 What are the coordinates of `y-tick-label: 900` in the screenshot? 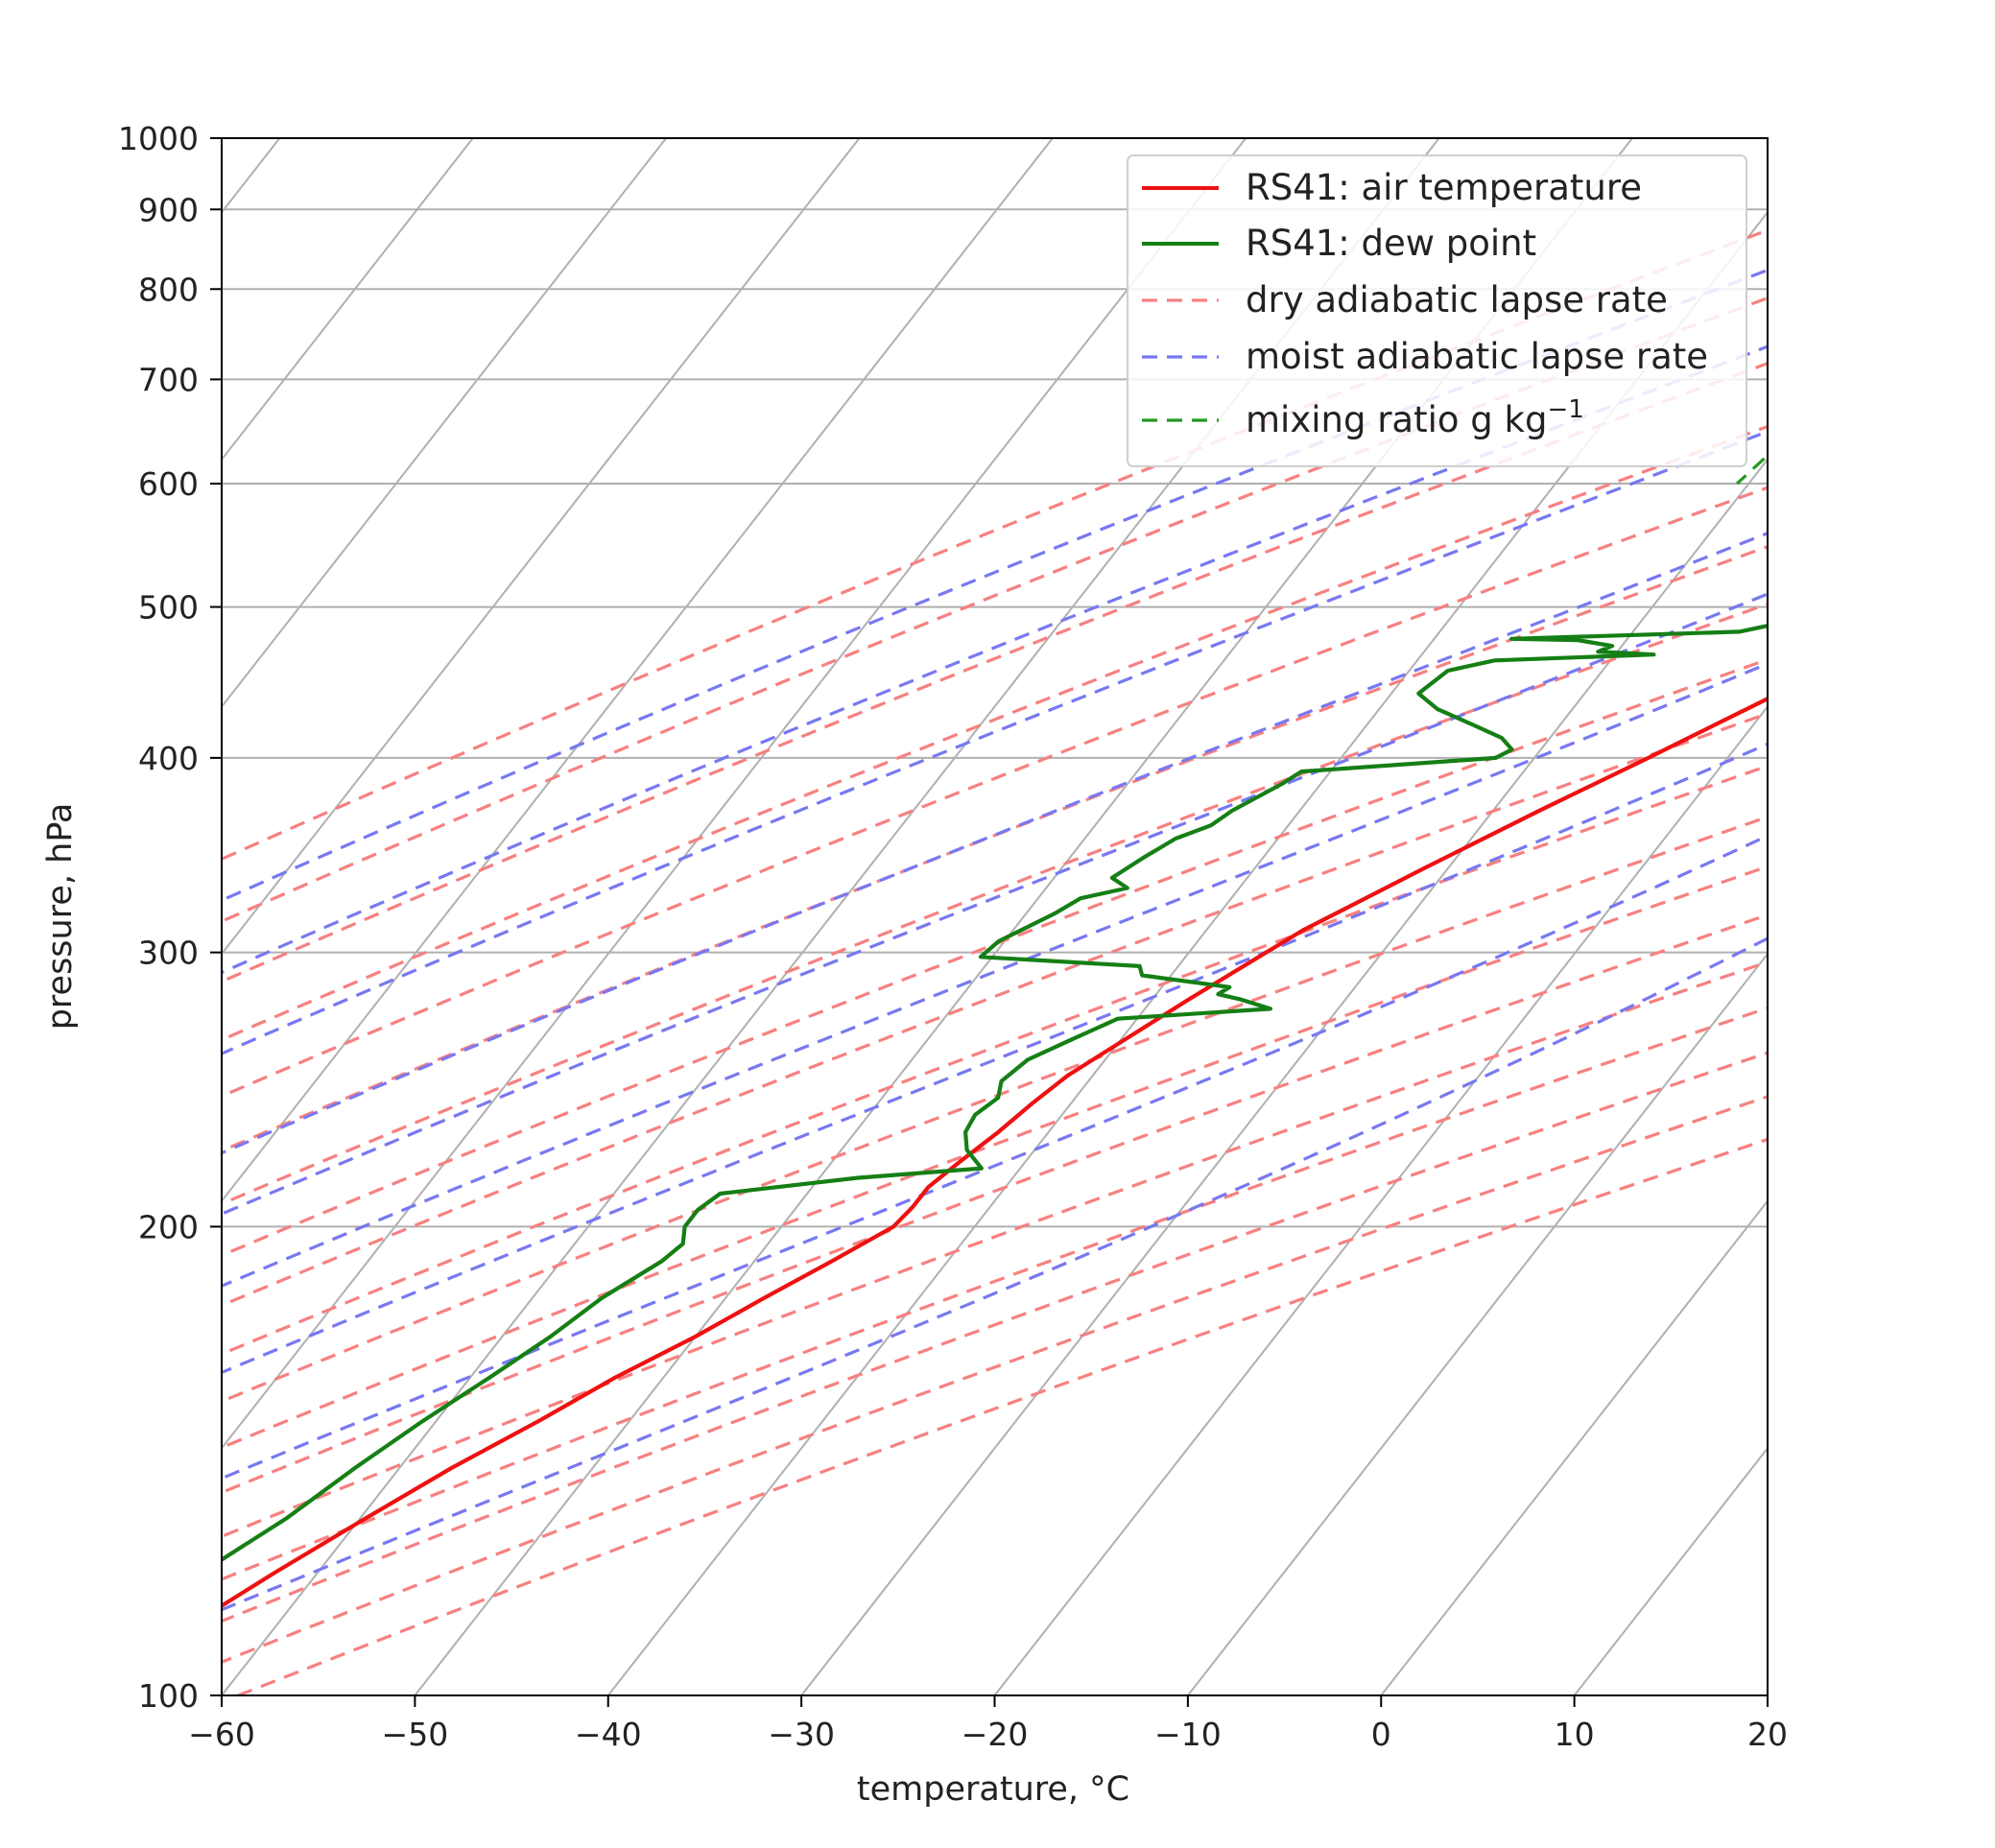 It's located at (168, 209).